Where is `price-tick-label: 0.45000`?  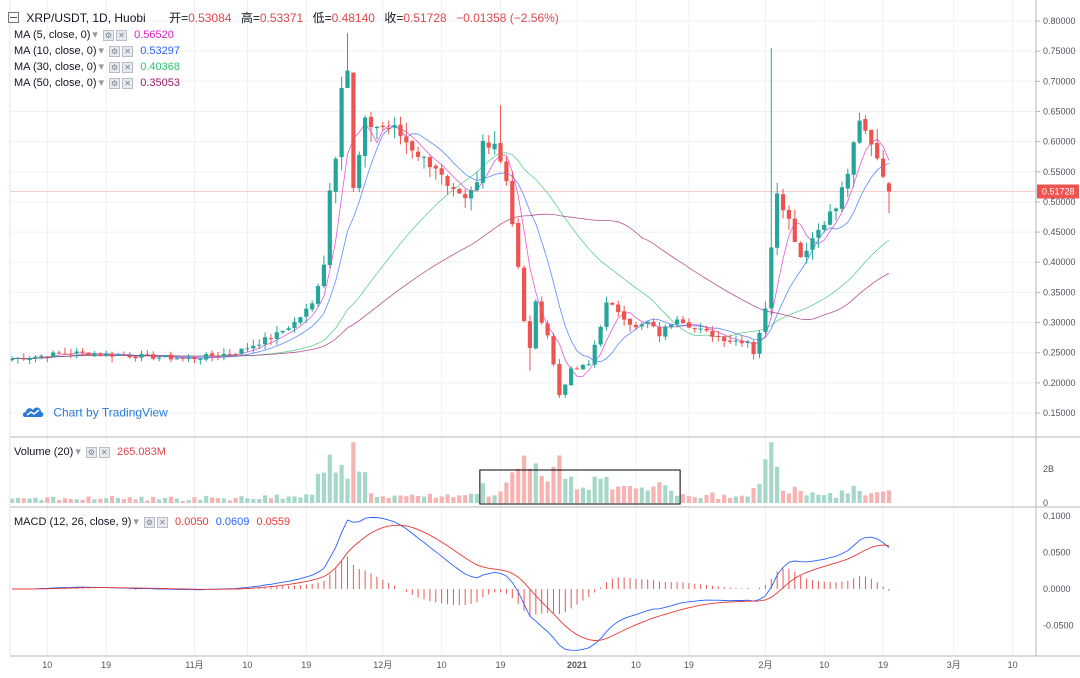 price-tick-label: 0.45000 is located at coordinates (1059, 232).